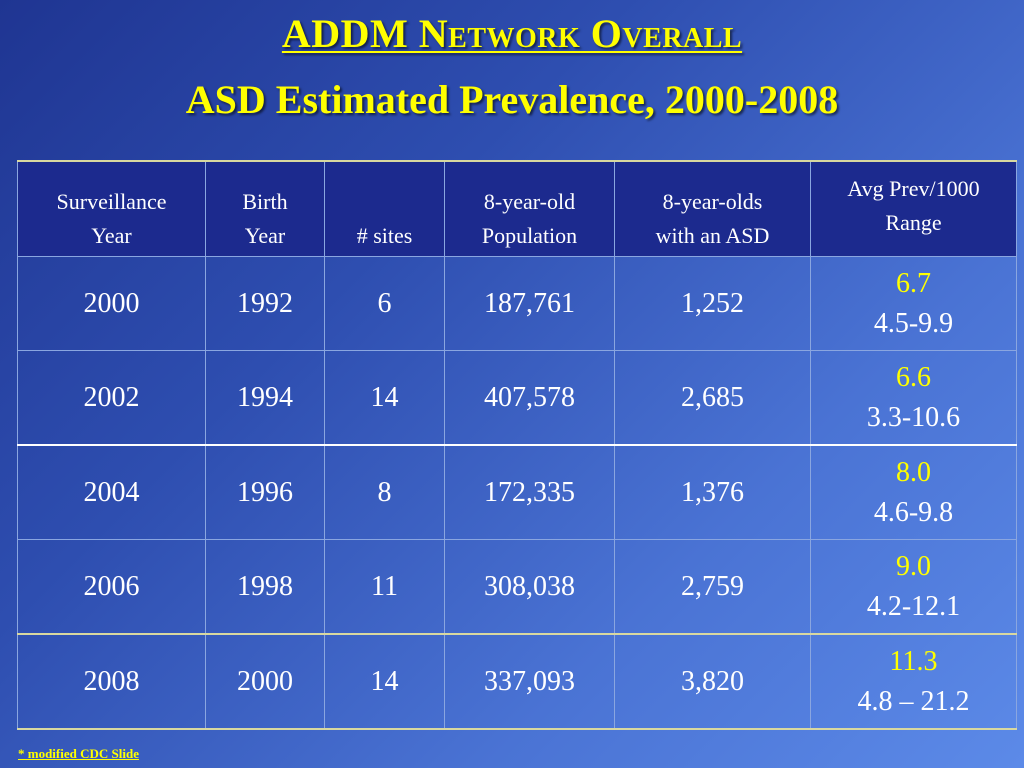 The width and height of the screenshot is (1024, 768). Describe the element at coordinates (265, 208) in the screenshot. I see `header-birth-year: Birth Year` at that location.